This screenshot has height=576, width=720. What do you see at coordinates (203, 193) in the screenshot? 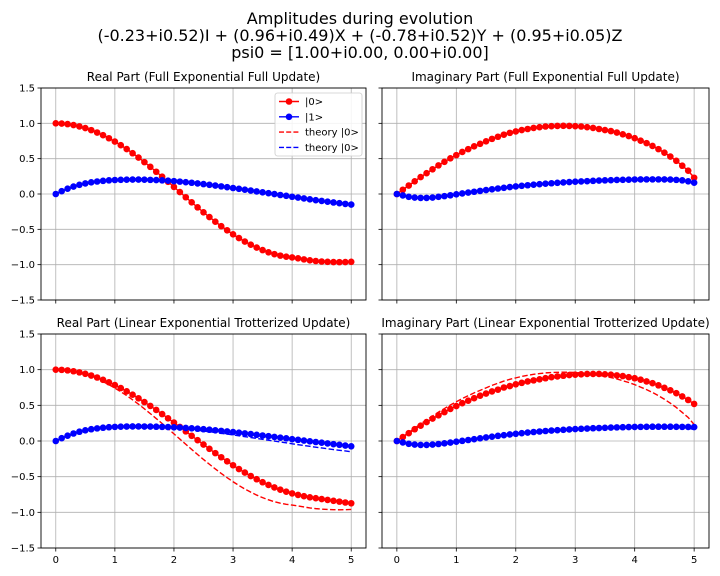
I see `plot-area` at bounding box center [203, 193].